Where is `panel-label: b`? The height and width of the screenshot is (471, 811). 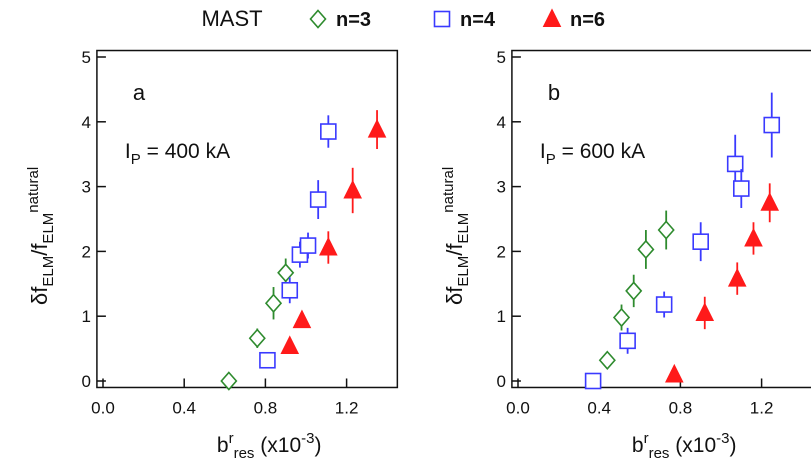 panel-label: b is located at coordinates (554, 92).